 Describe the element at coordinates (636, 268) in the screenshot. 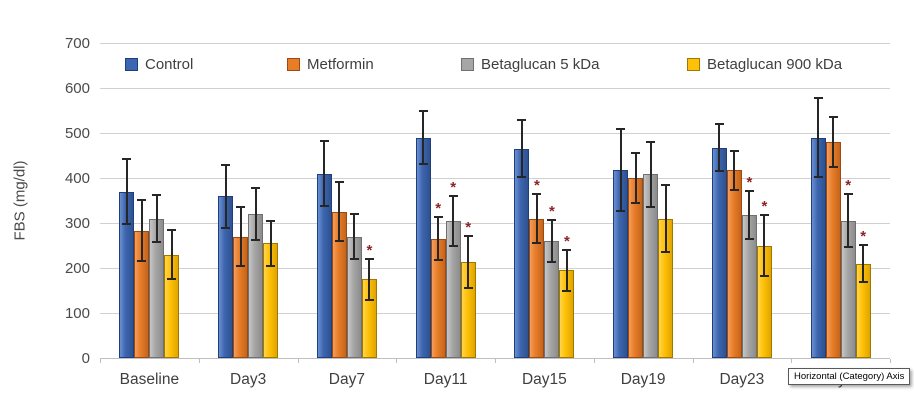

I see `bar-metformin-day19` at that location.